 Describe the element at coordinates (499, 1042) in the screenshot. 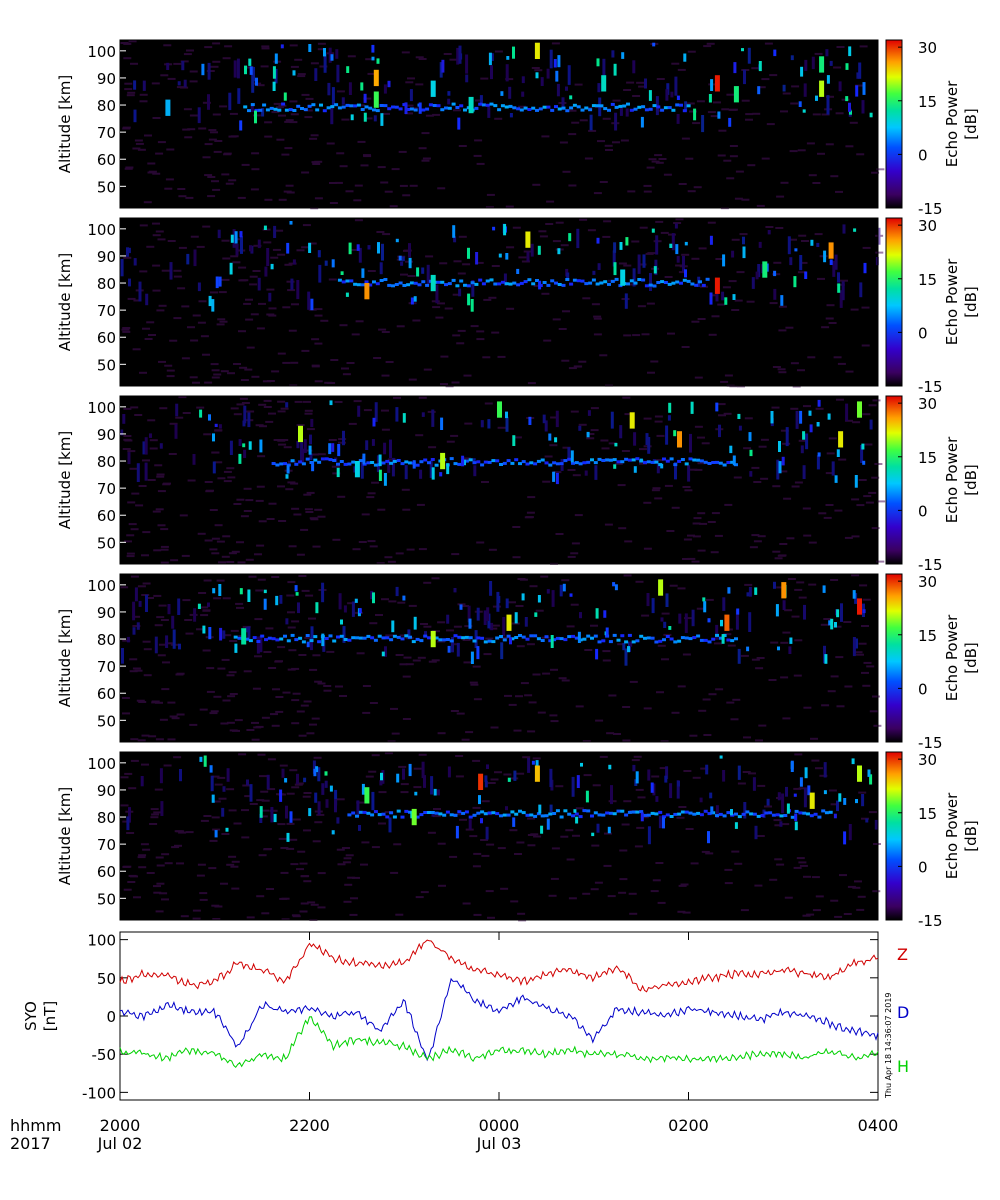

I see `series-line-H` at that location.